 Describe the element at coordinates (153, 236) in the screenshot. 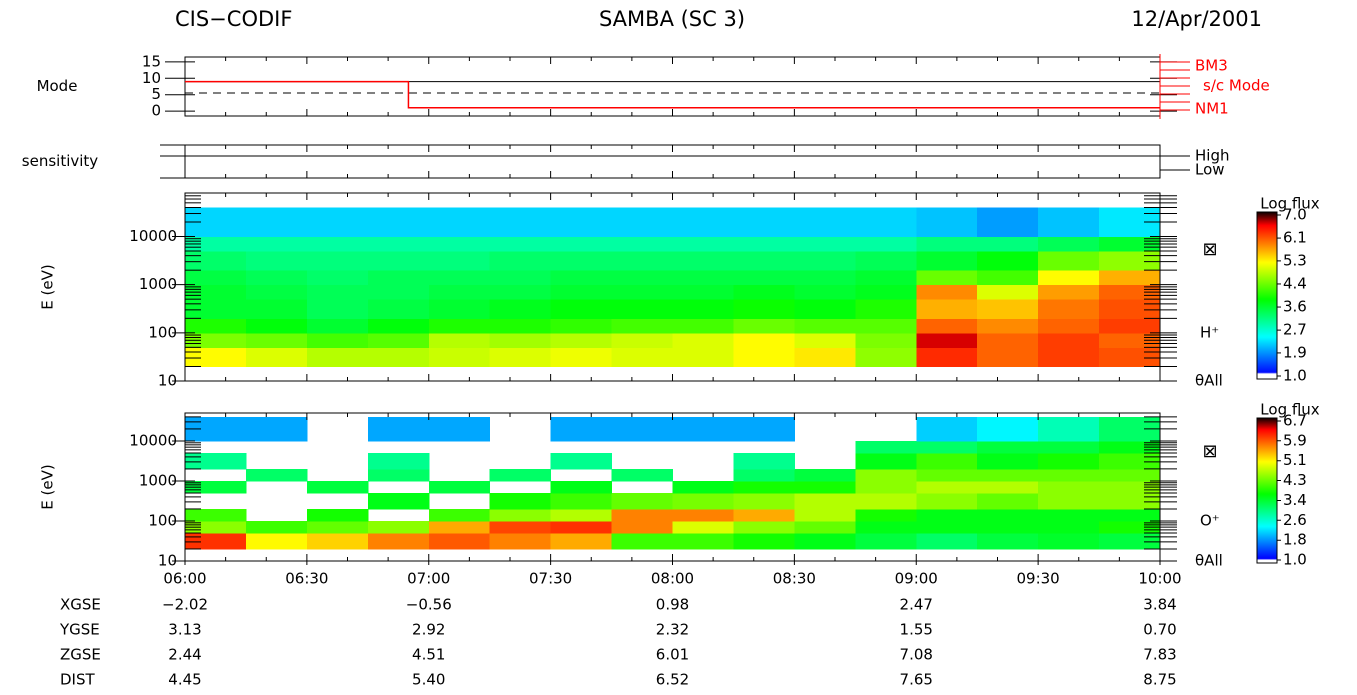

I see `y-tick-label: 10000` at that location.